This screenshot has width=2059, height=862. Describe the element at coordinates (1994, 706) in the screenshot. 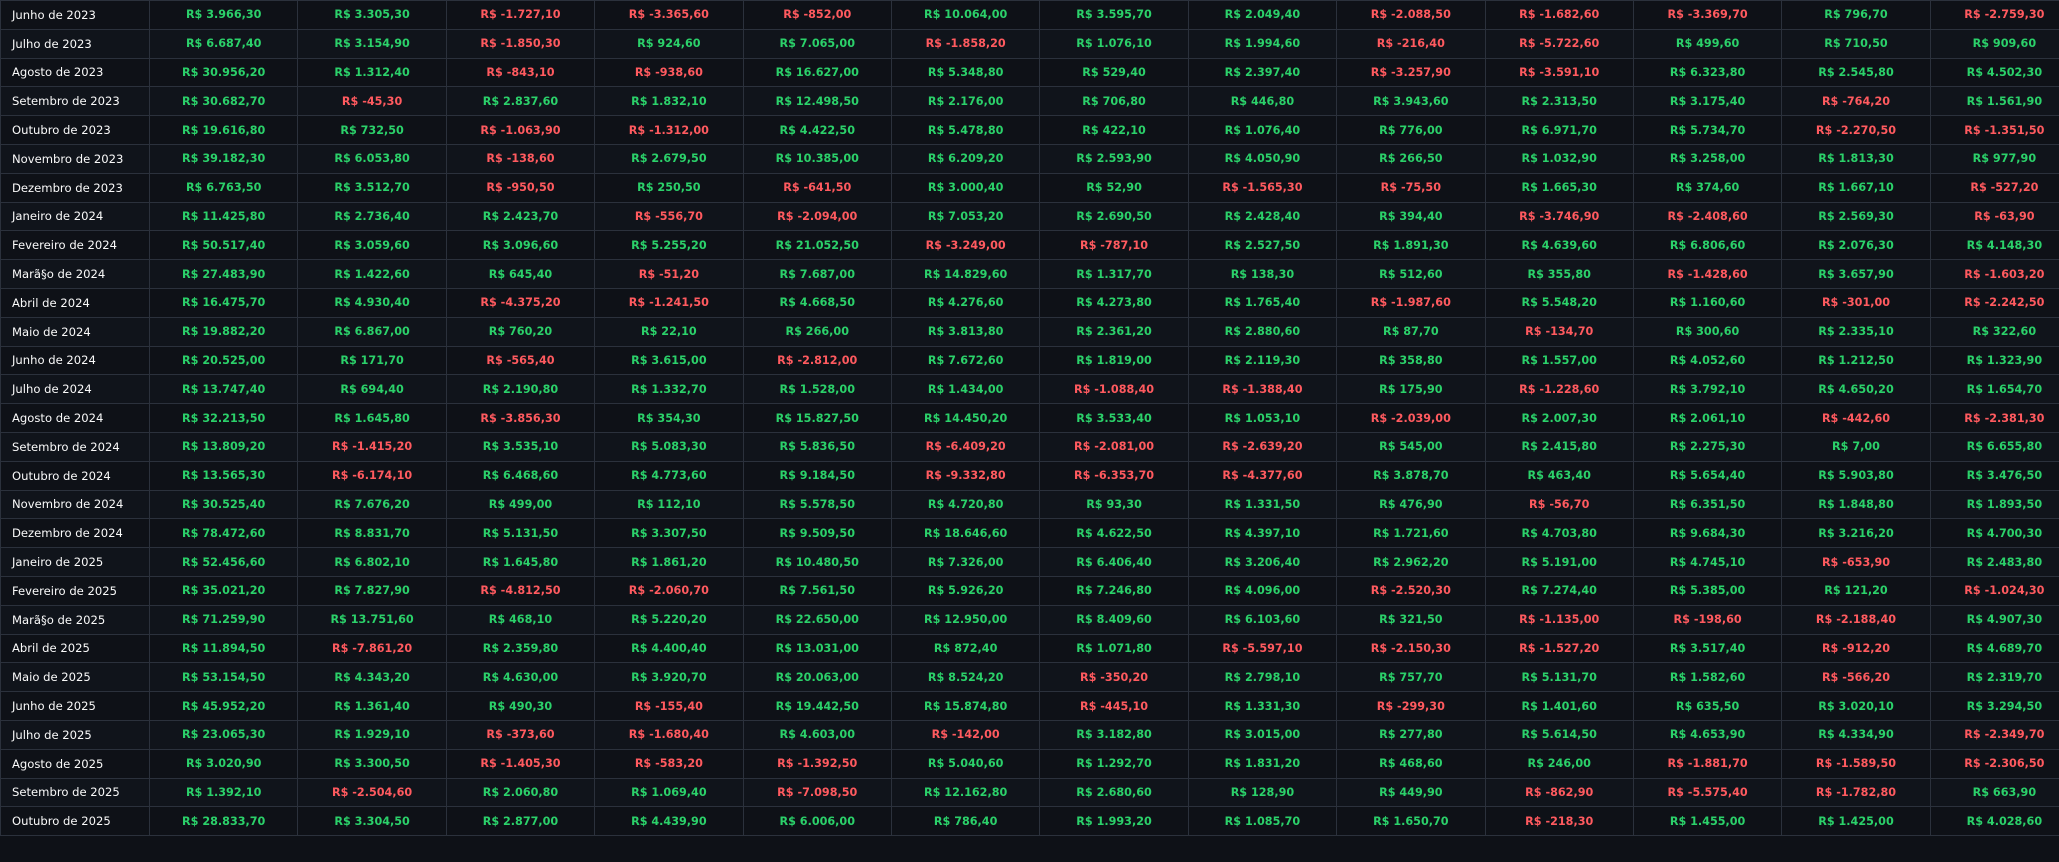

I see `positive-value-cell: R$ 3.294,50` at that location.